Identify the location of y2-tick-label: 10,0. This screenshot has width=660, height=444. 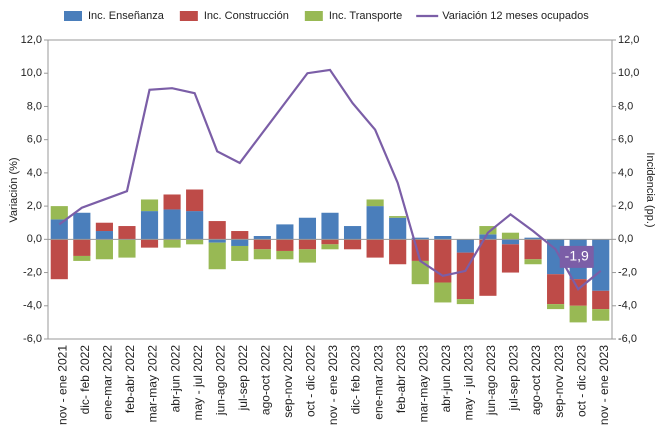
(628, 73).